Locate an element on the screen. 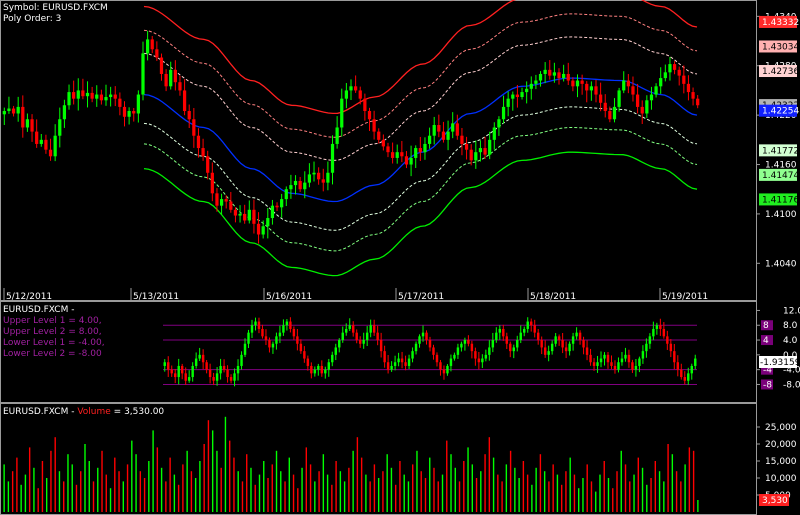  price-tag: 1.41176 is located at coordinates (779, 199).